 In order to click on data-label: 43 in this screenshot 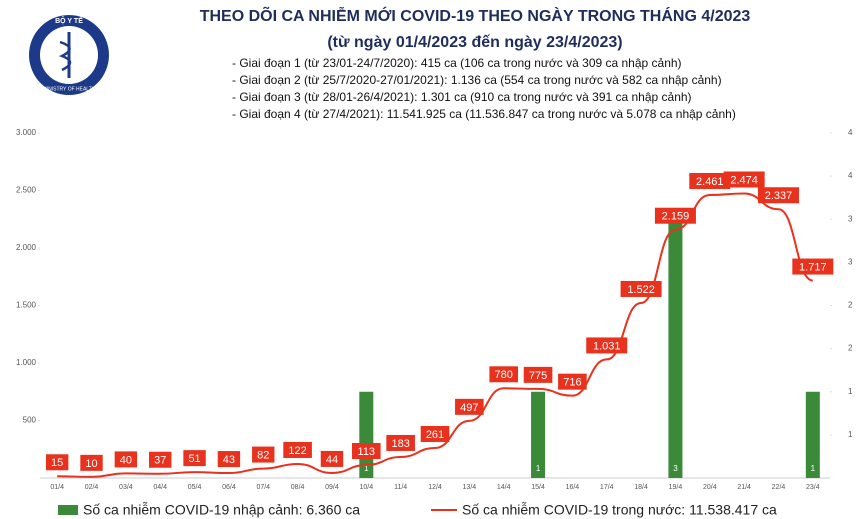, I will do `click(229, 459)`.